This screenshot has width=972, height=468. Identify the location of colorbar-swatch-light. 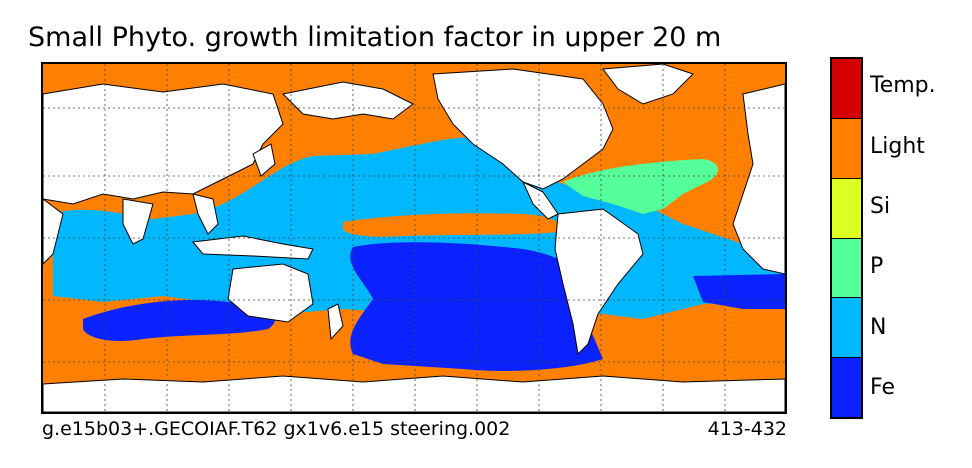
(846, 147).